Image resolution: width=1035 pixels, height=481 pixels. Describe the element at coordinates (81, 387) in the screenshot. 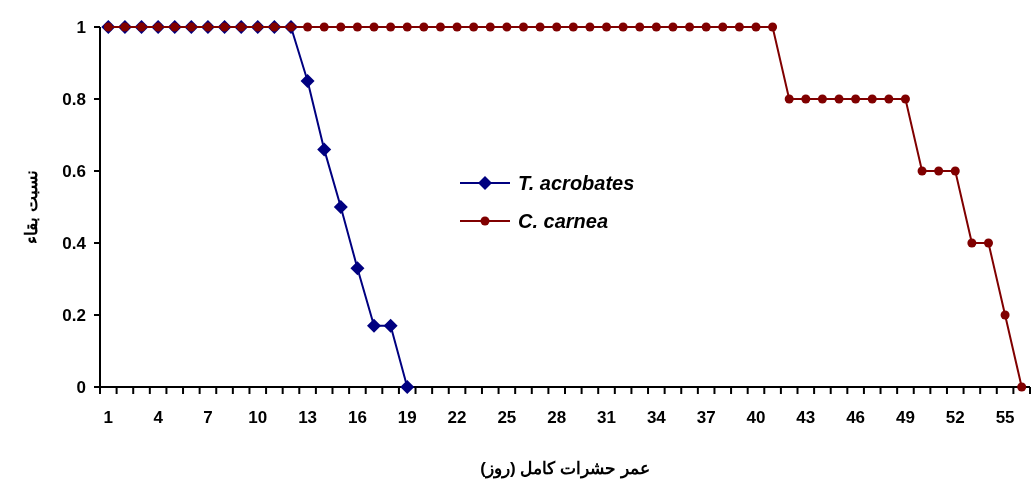

I see `y-tick-label: 0` at that location.